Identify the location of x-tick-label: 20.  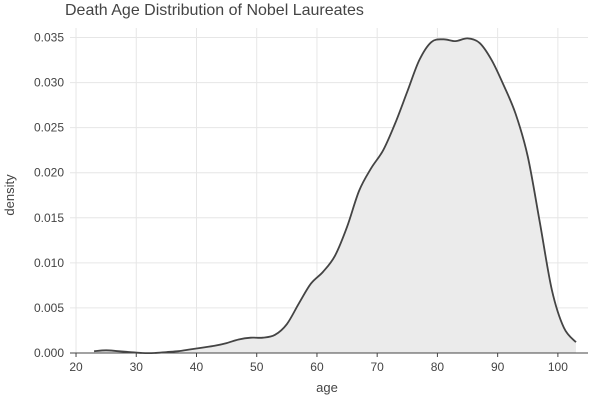
(76, 367).